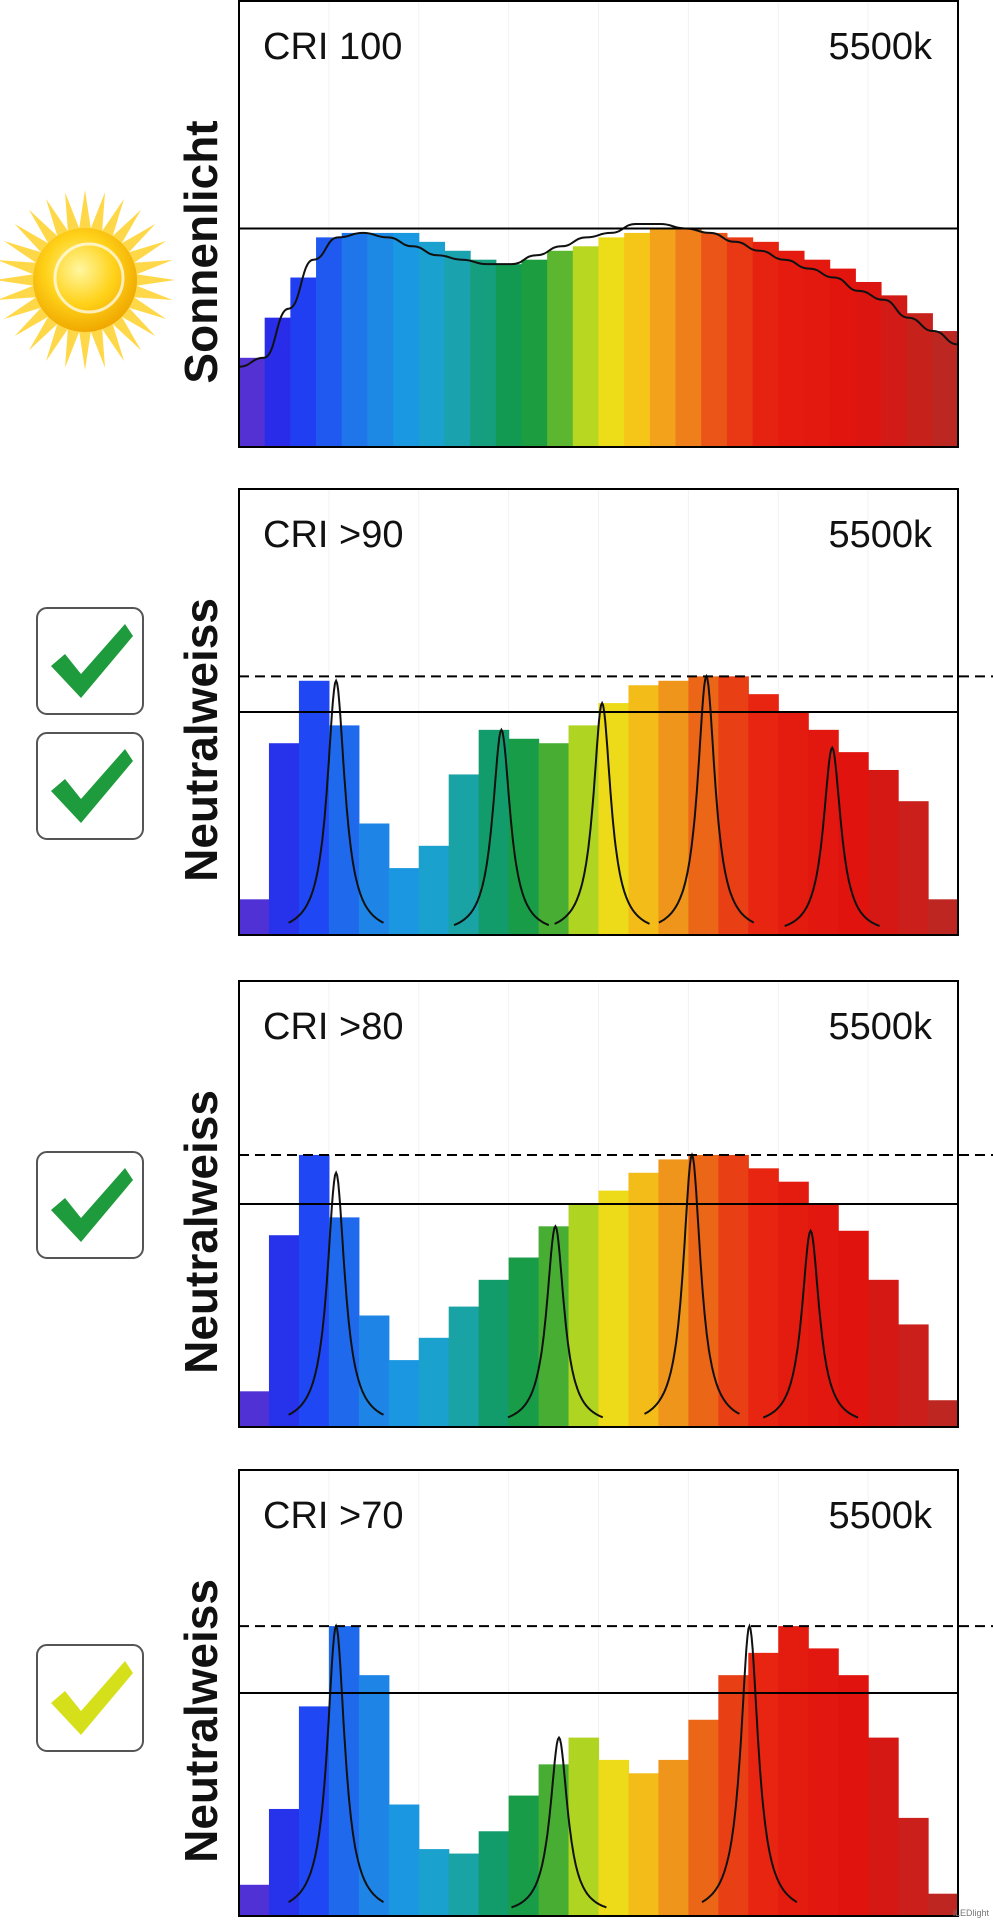 The image size is (993, 1925). What do you see at coordinates (332, 47) in the screenshot?
I see `chart-title: CRI 100` at bounding box center [332, 47].